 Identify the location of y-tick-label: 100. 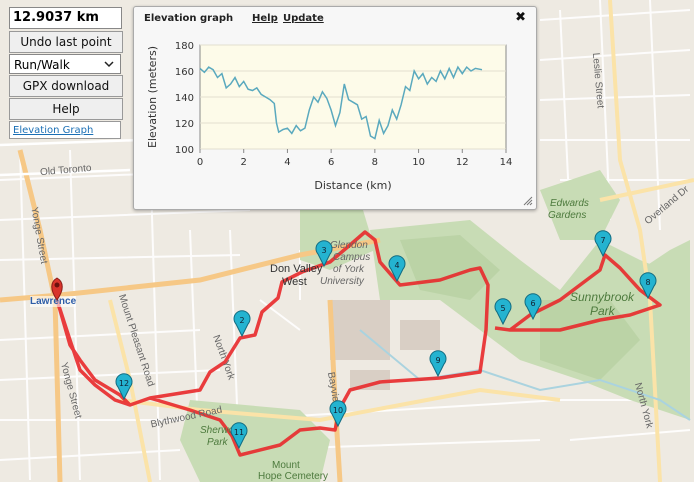
(184, 150).